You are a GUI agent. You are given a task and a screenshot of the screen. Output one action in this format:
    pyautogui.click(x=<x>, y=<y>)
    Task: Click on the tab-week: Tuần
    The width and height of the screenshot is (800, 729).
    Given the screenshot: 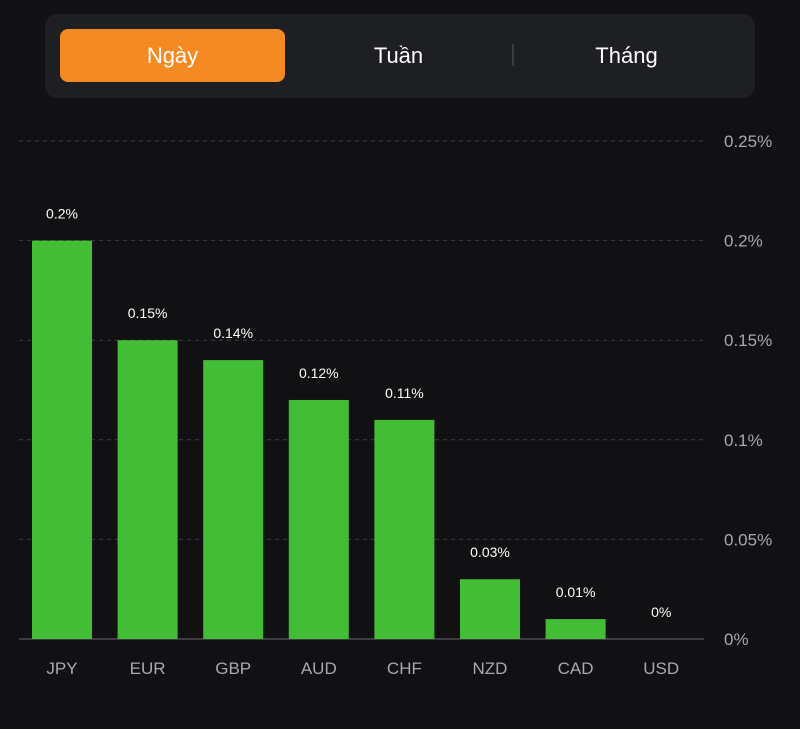 What is the action you would take?
    pyautogui.click(x=398, y=55)
    